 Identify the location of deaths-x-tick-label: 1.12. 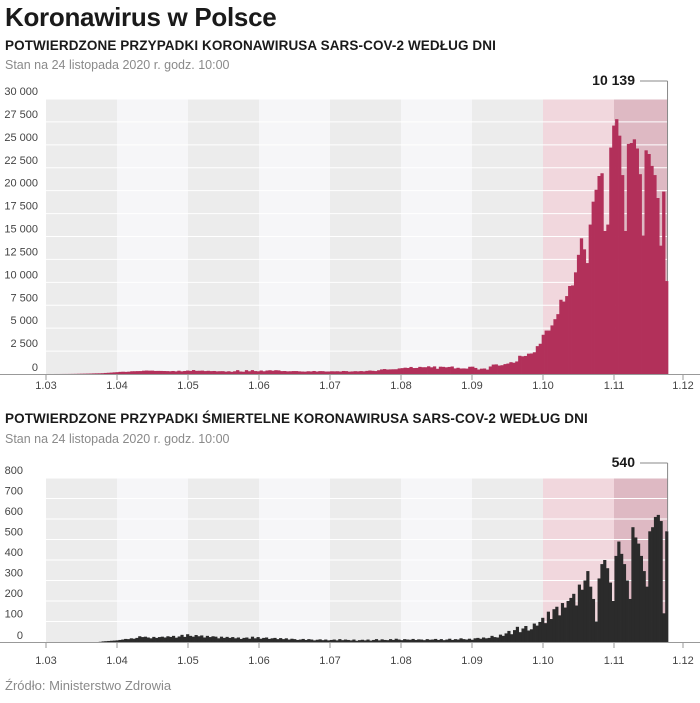
(682, 661).